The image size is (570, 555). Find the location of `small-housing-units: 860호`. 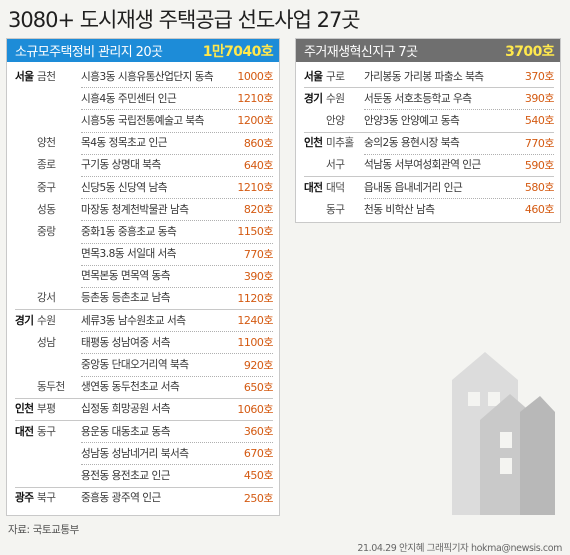

small-housing-units: 860호 is located at coordinates (258, 143).